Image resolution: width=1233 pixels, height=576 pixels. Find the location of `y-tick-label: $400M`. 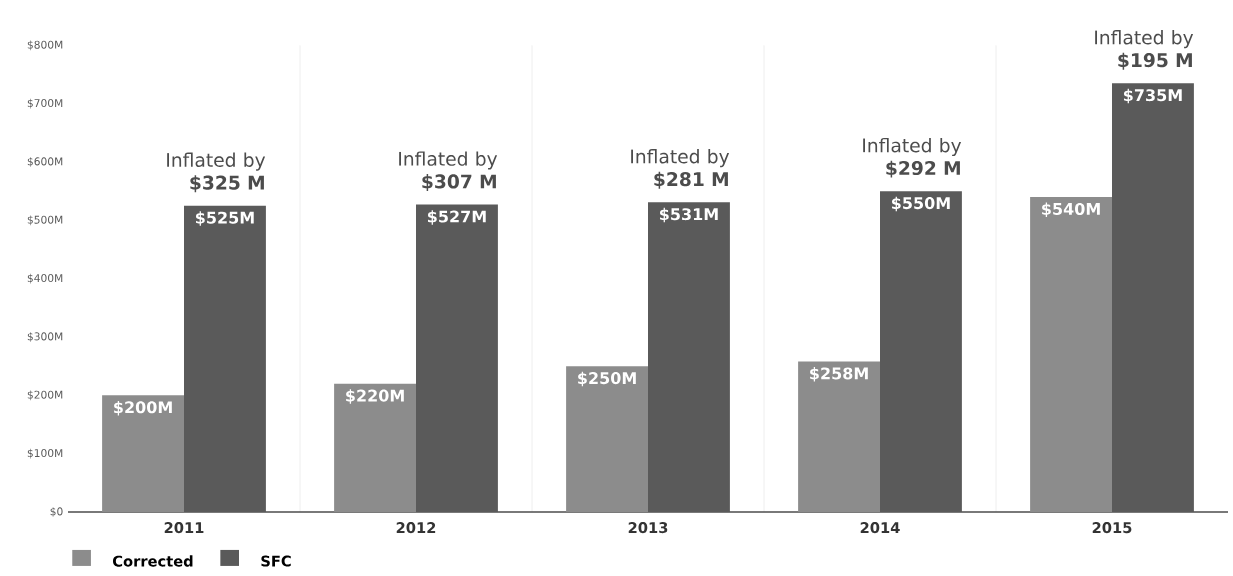

y-tick-label: $400M is located at coordinates (45, 278).